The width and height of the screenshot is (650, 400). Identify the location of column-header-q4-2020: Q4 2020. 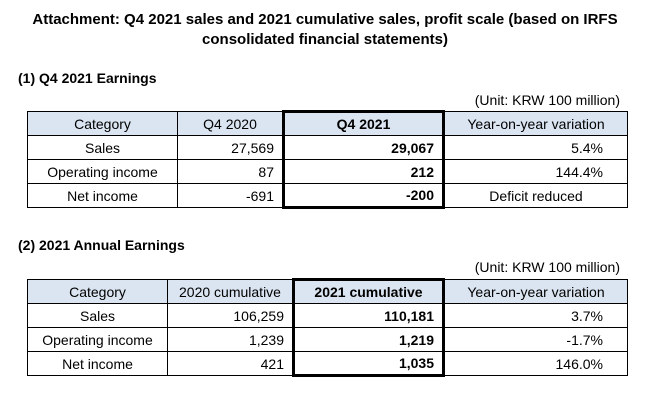
(230, 123).